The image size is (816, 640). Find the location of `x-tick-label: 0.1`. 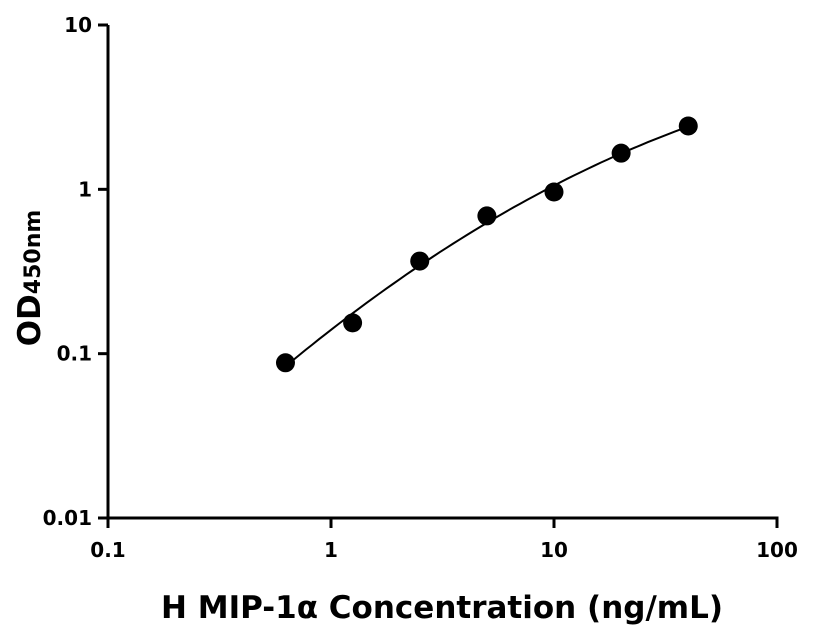

x-tick-label: 0.1 is located at coordinates (107, 550).